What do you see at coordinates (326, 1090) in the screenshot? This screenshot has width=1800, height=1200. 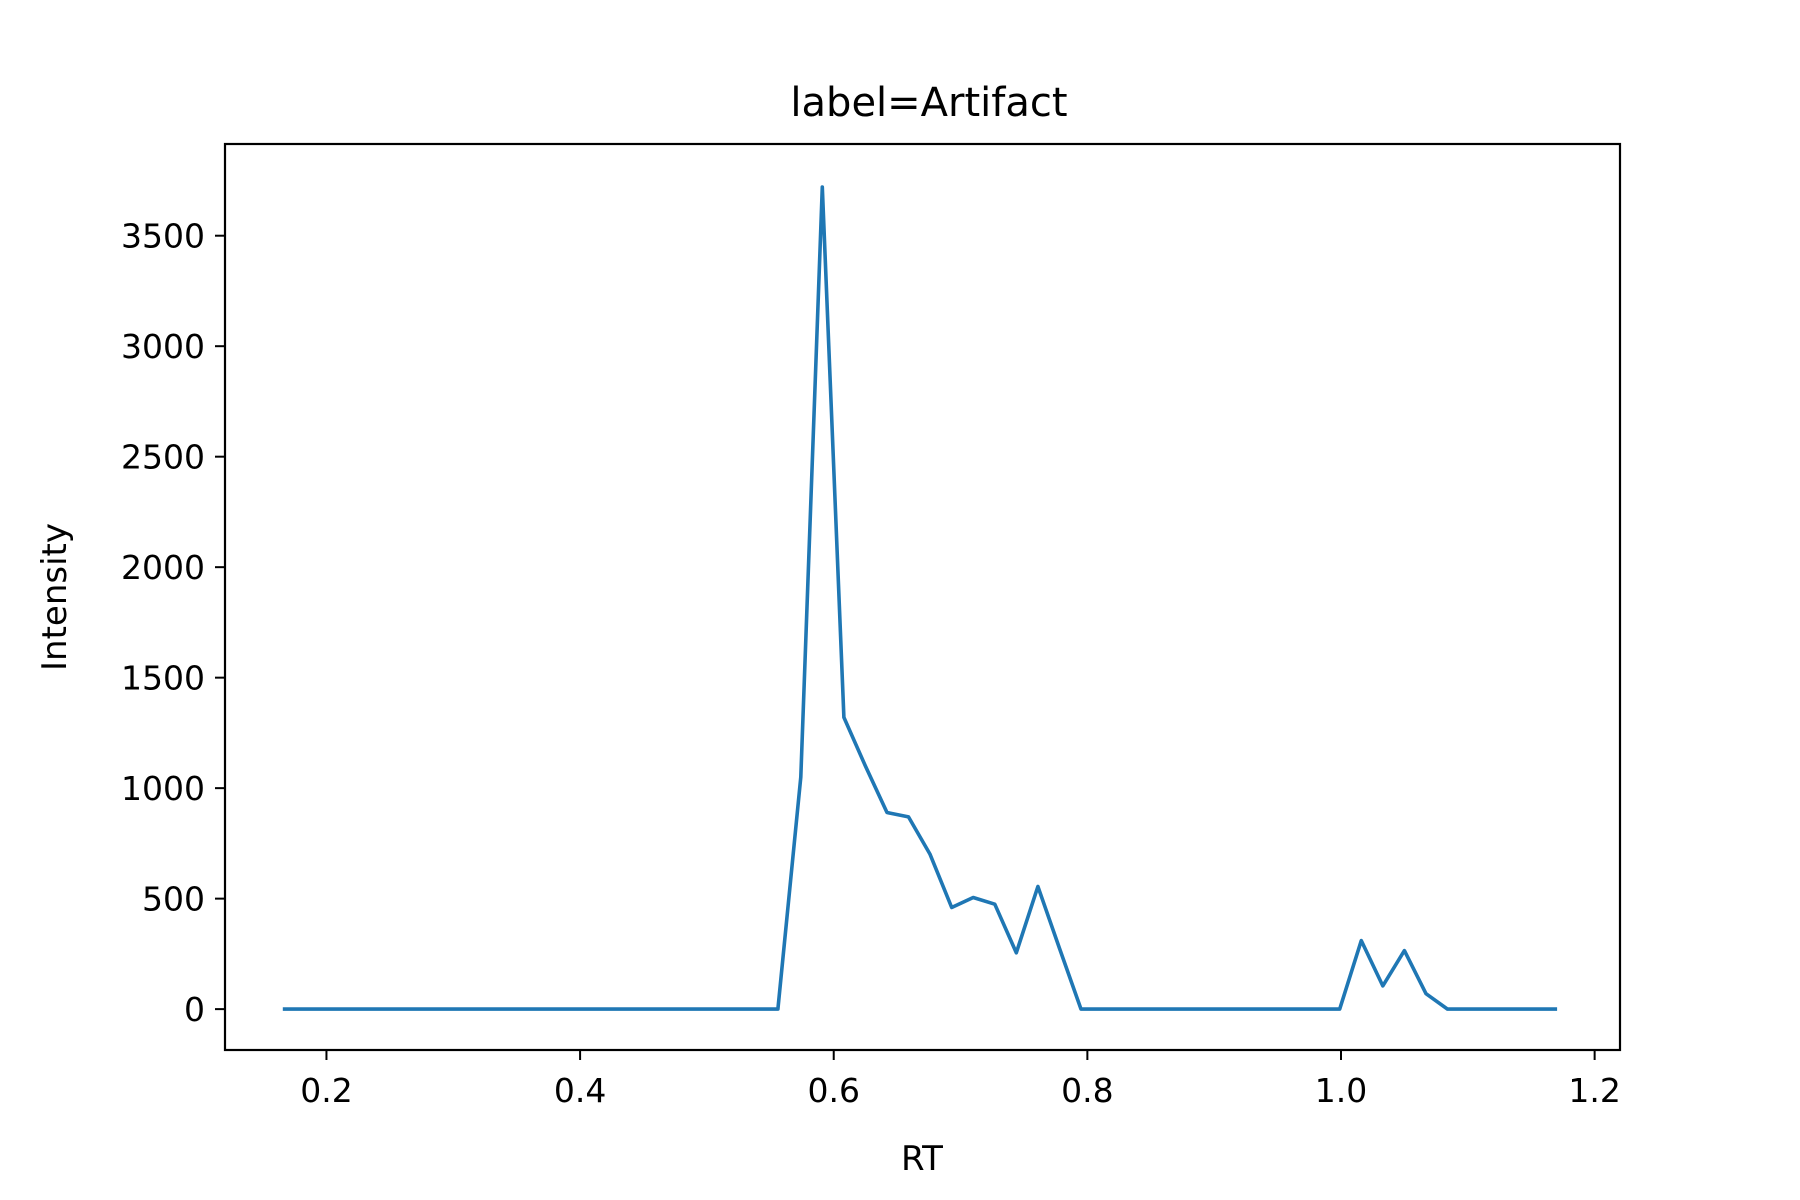 I see `x-tick-label: 0.2` at bounding box center [326, 1090].